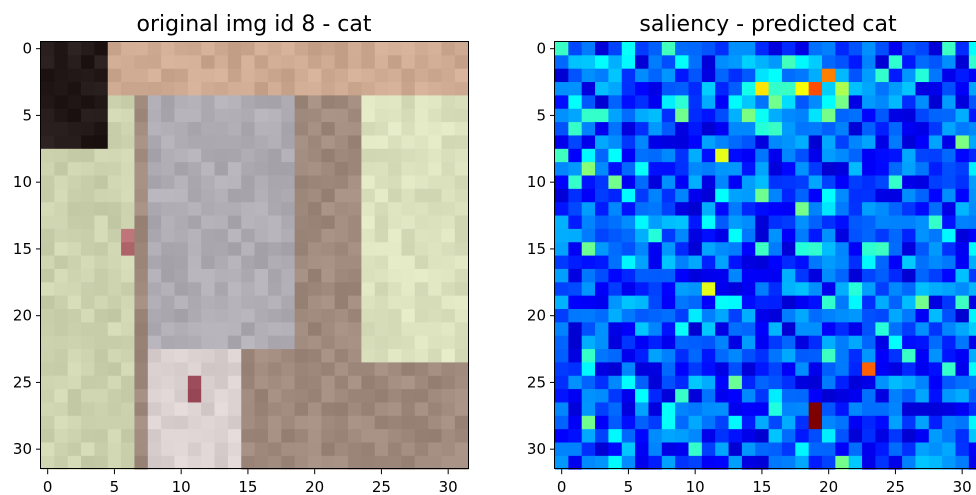  I want to click on y-tick-label: 5, so click(27, 115).